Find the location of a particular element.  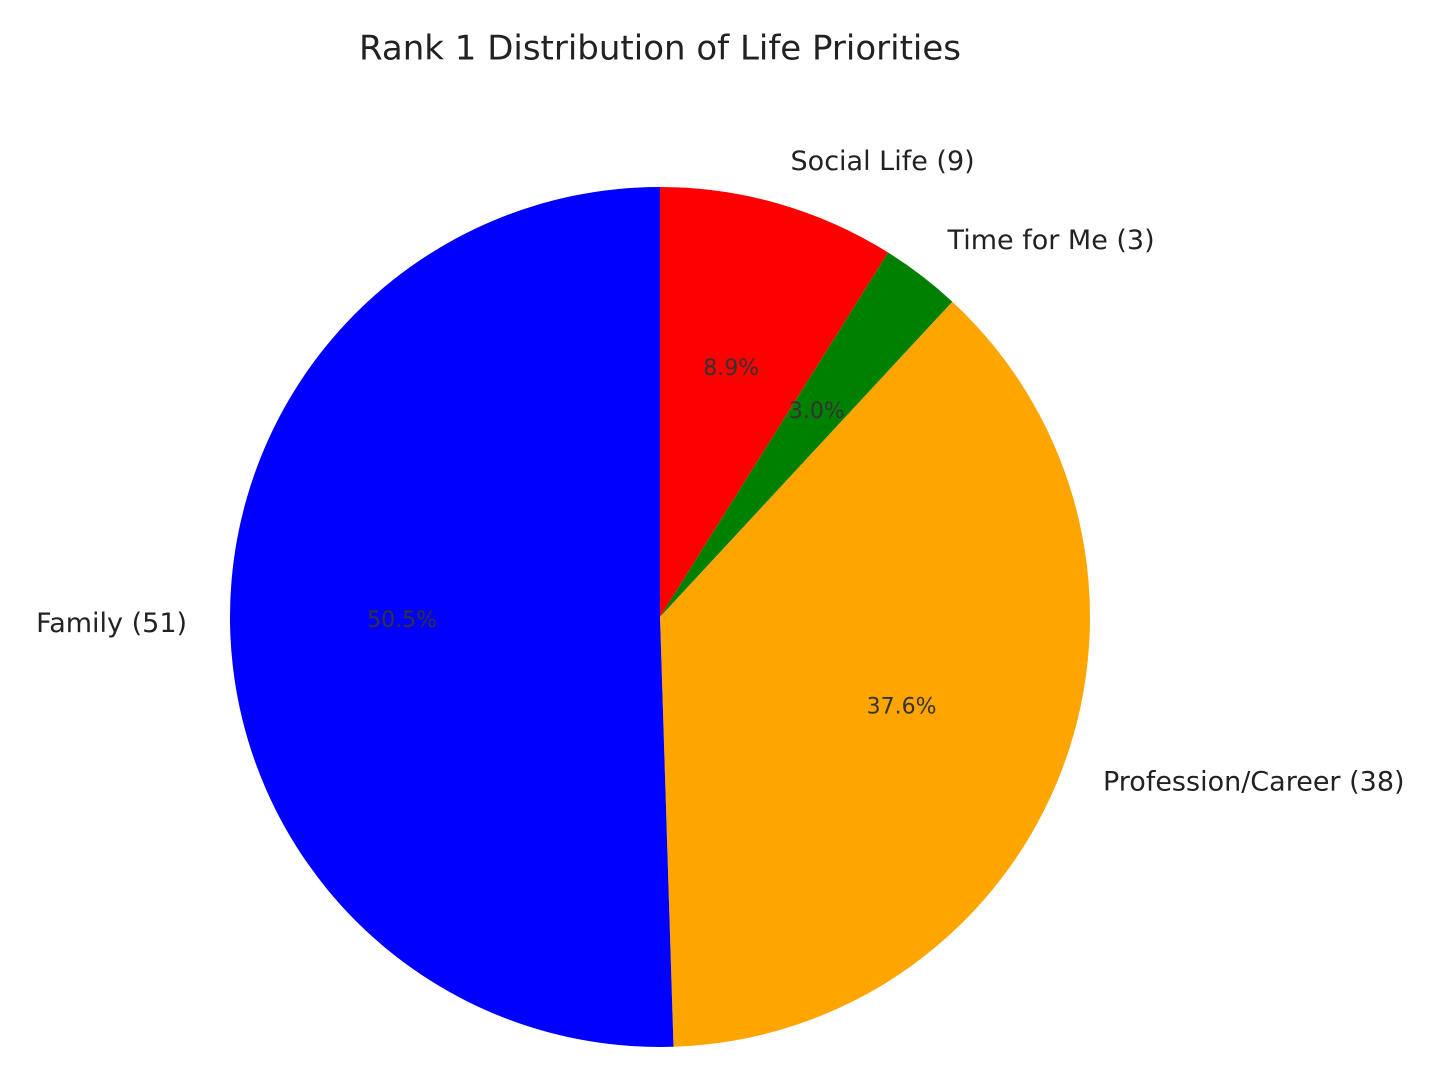

percent-label: 50.5% is located at coordinates (402, 620).